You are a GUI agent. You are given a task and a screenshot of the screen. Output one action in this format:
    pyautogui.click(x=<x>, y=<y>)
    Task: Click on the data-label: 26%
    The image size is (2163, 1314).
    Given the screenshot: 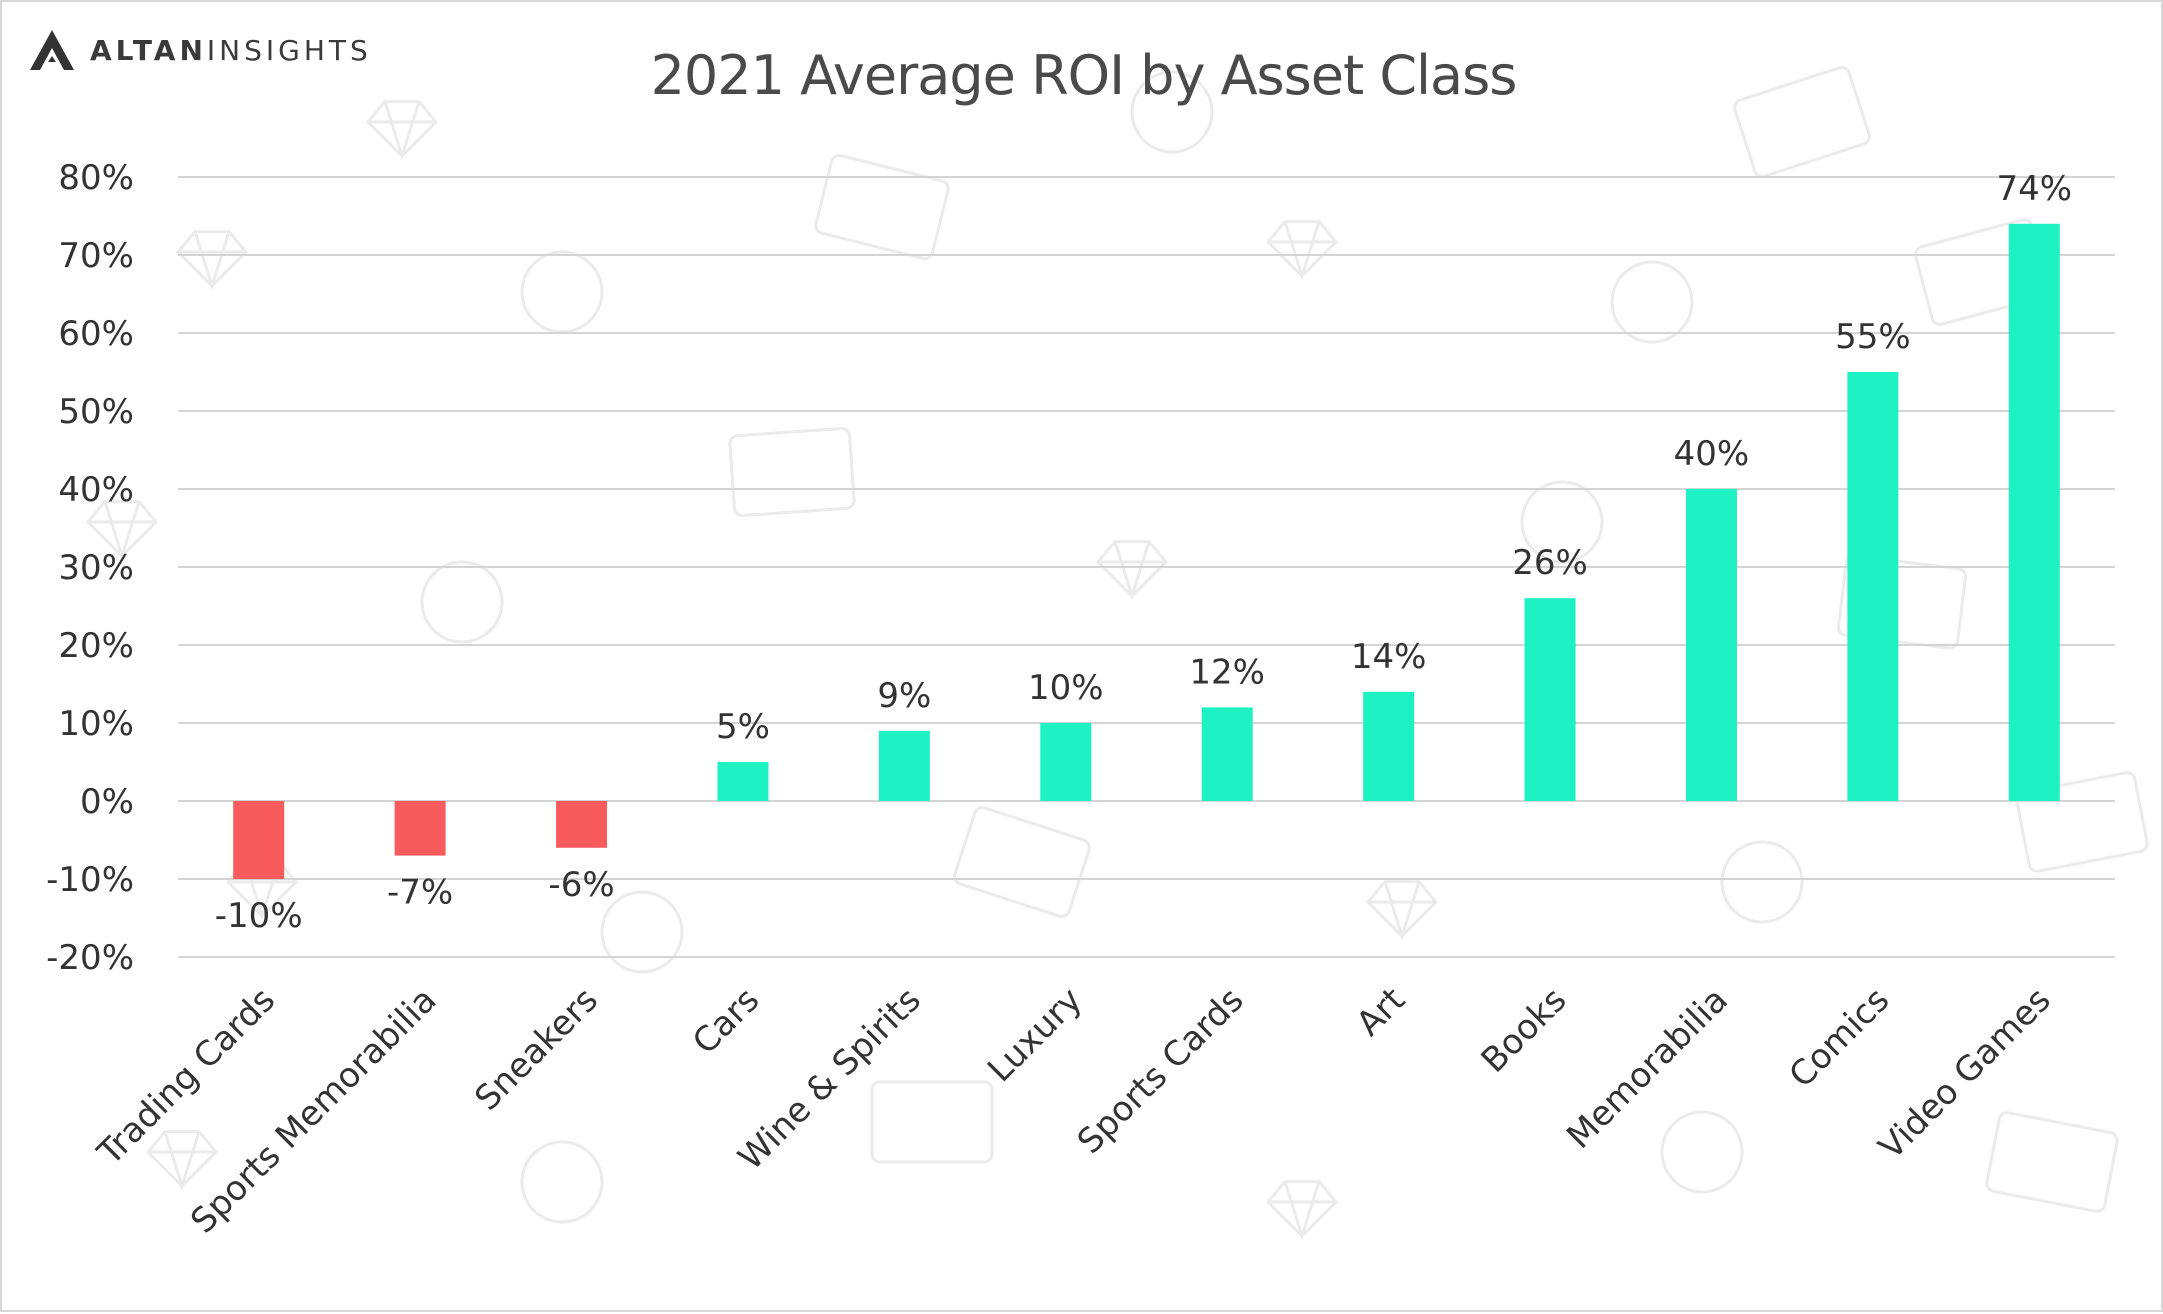 What is the action you would take?
    pyautogui.click(x=1550, y=563)
    